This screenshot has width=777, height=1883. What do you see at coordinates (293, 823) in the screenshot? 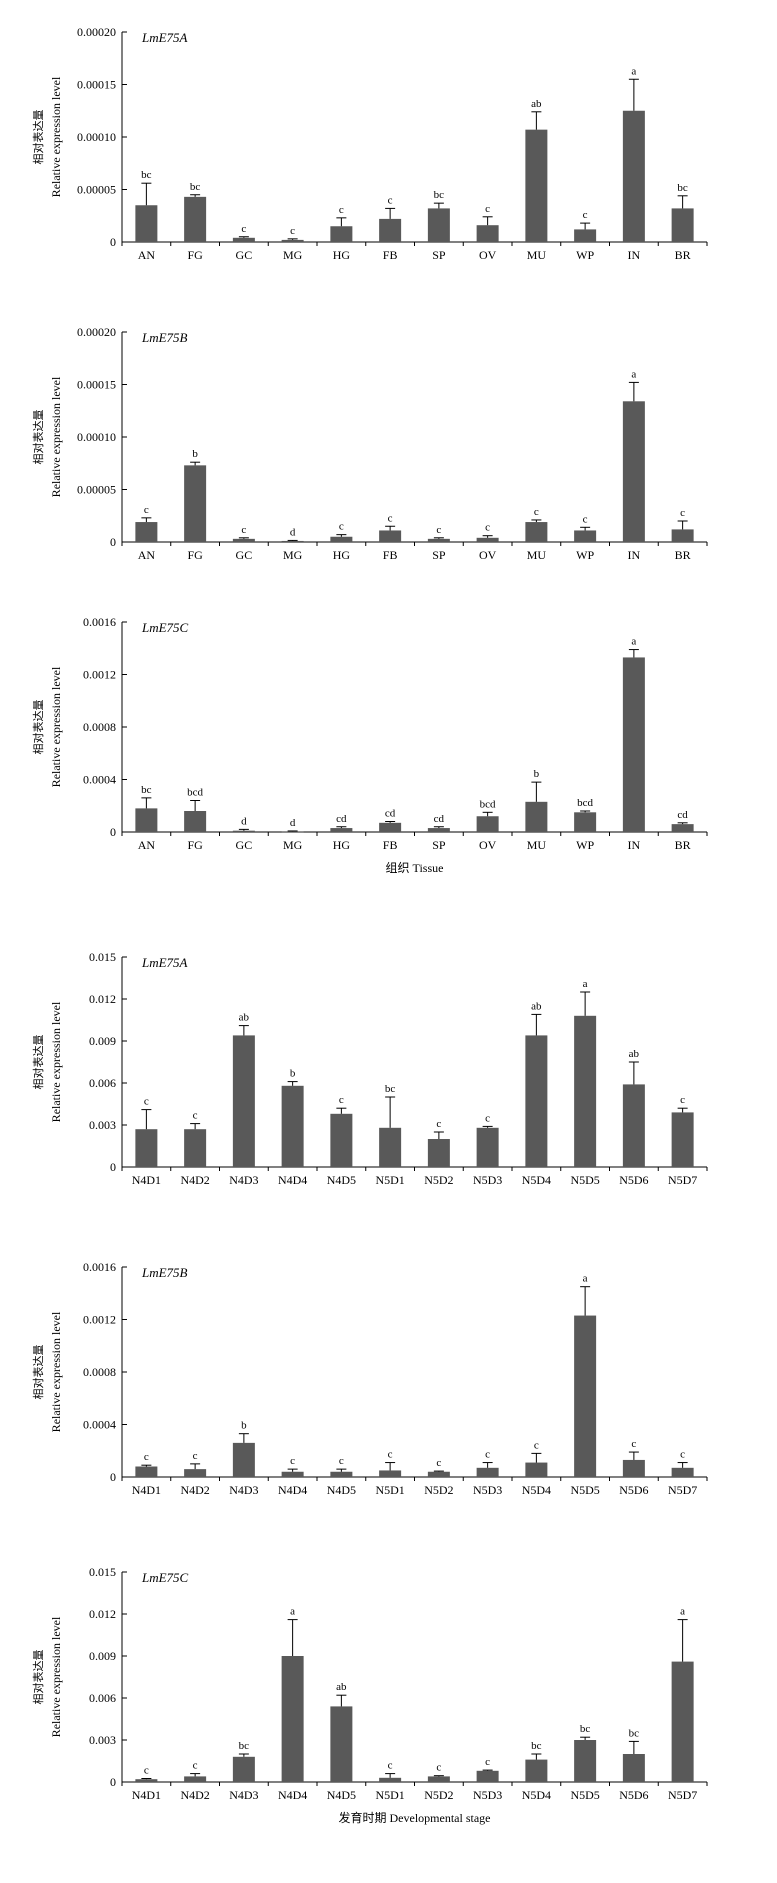
I see `significance-label: d` at bounding box center [293, 823].